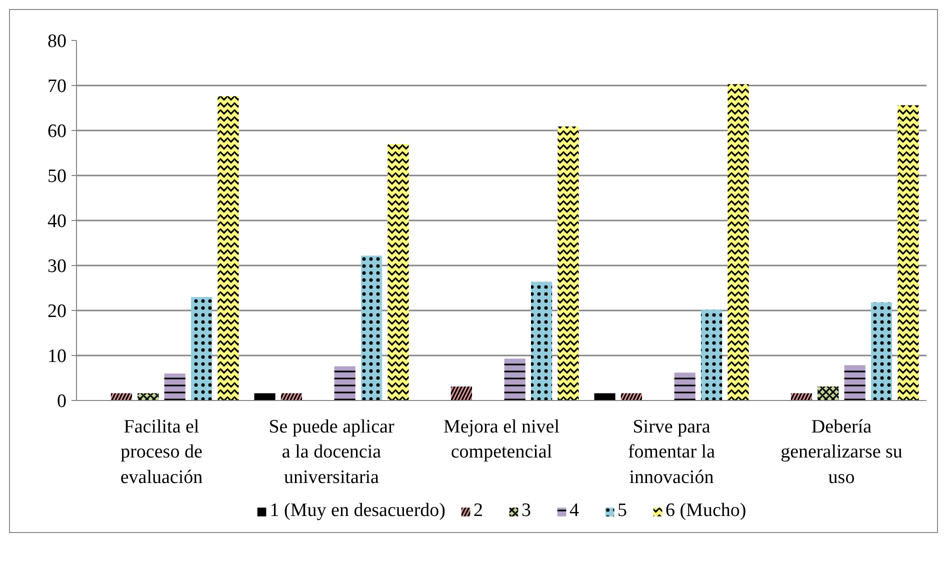  Describe the element at coordinates (331, 452) in the screenshot. I see `x-tick-label: Se puede aplicar a la docencia universitaria` at that location.